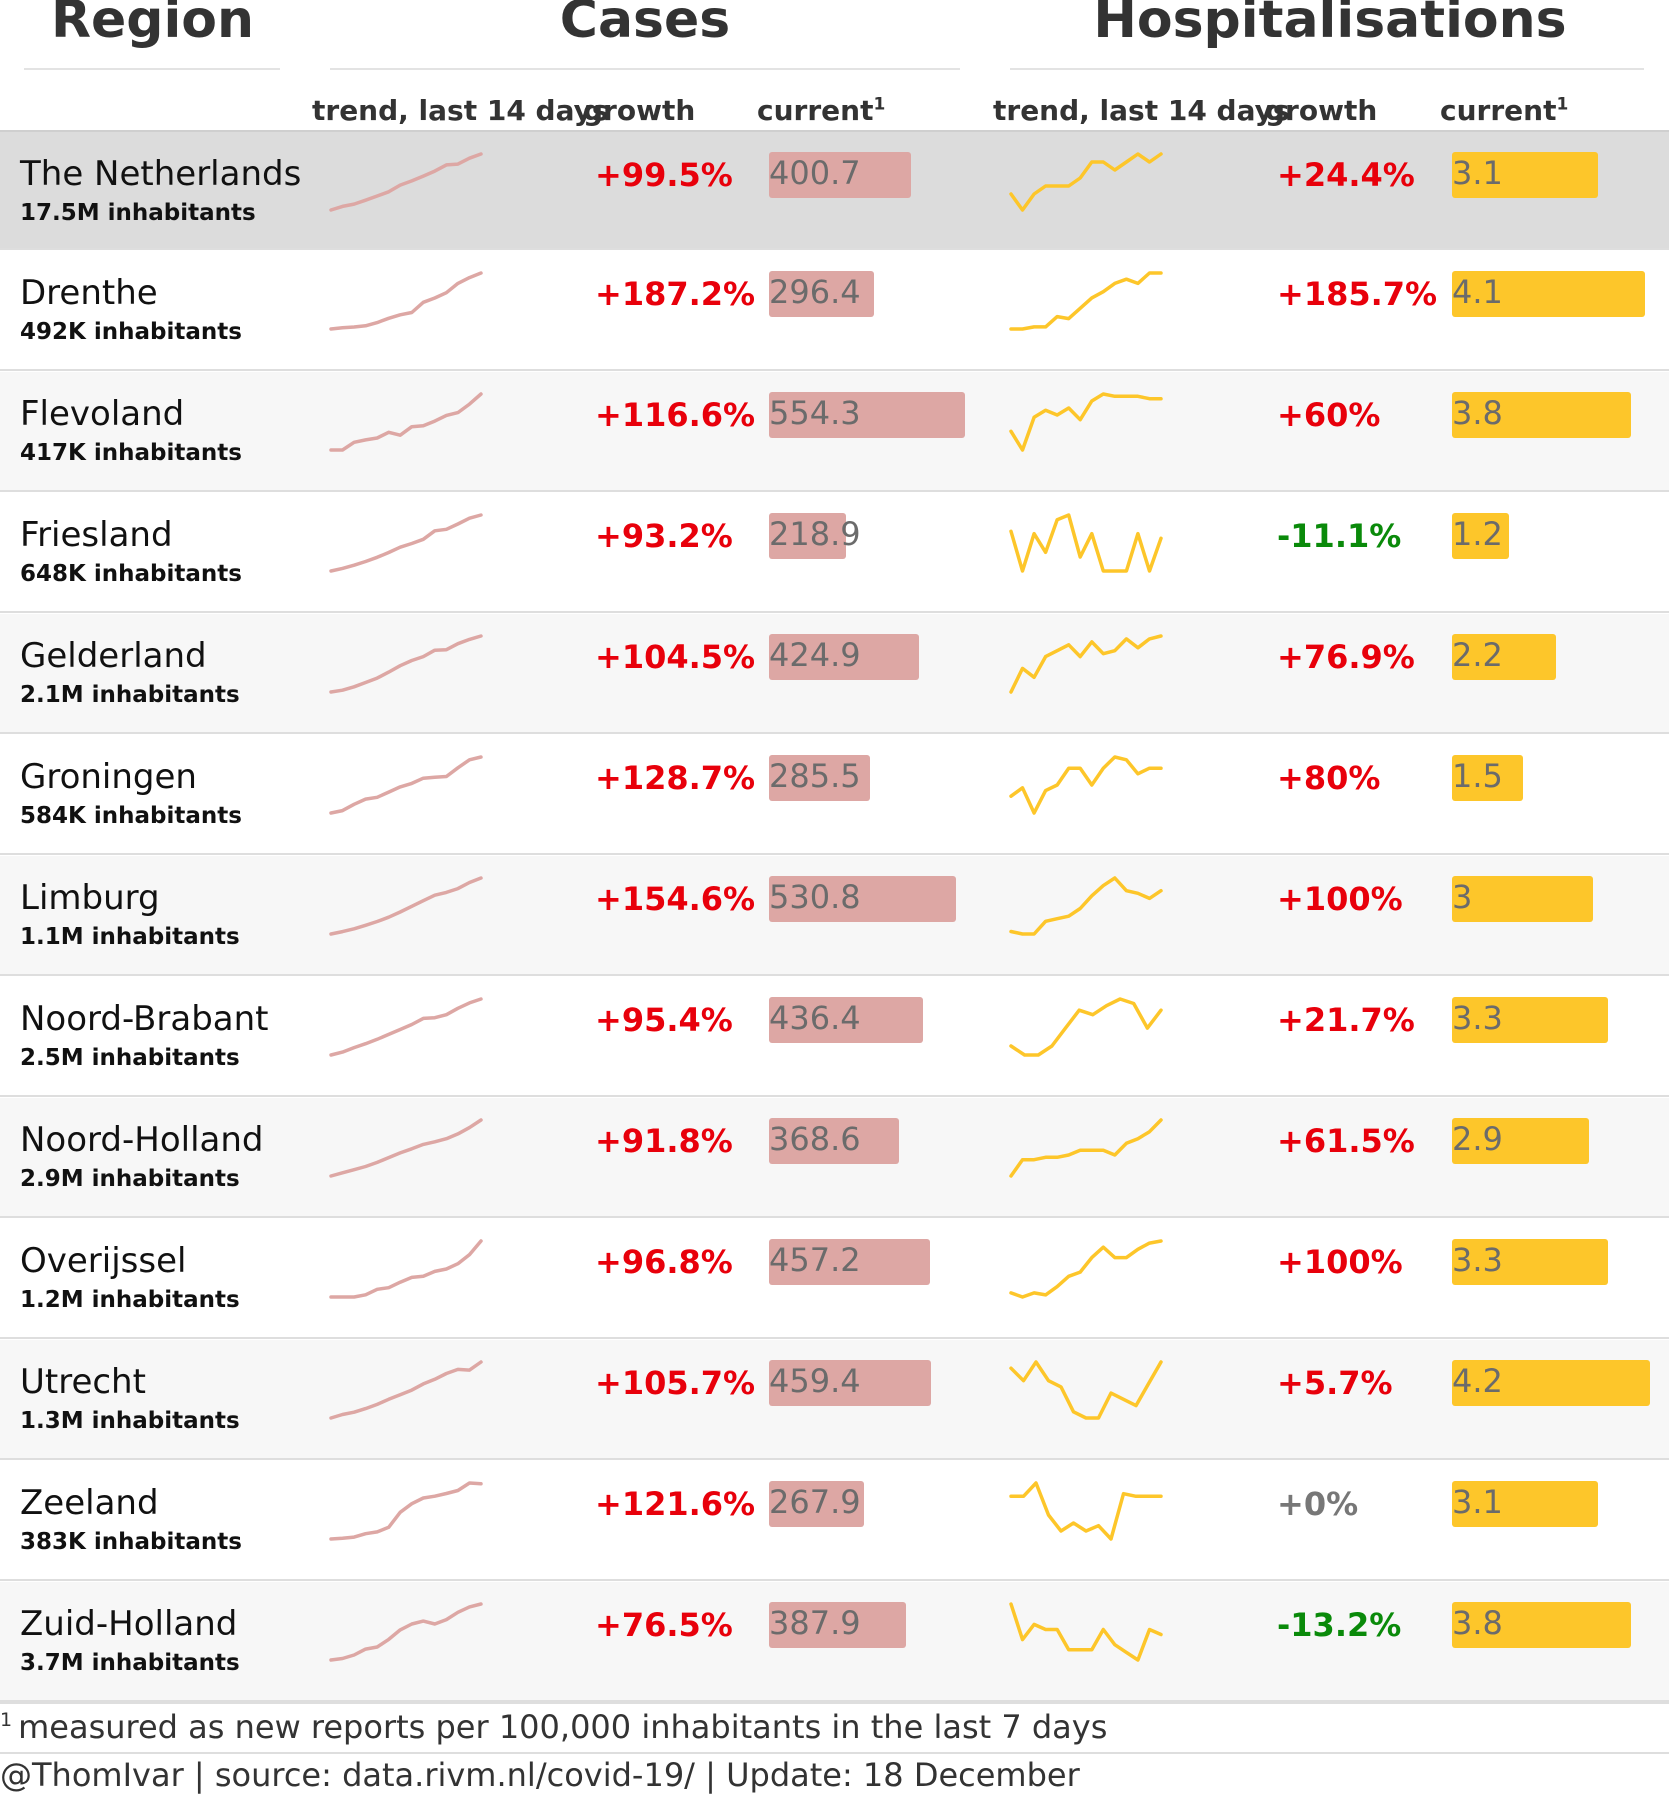 The width and height of the screenshot is (1669, 1797). I want to click on cases-growth: +105.7%, so click(675, 1383).